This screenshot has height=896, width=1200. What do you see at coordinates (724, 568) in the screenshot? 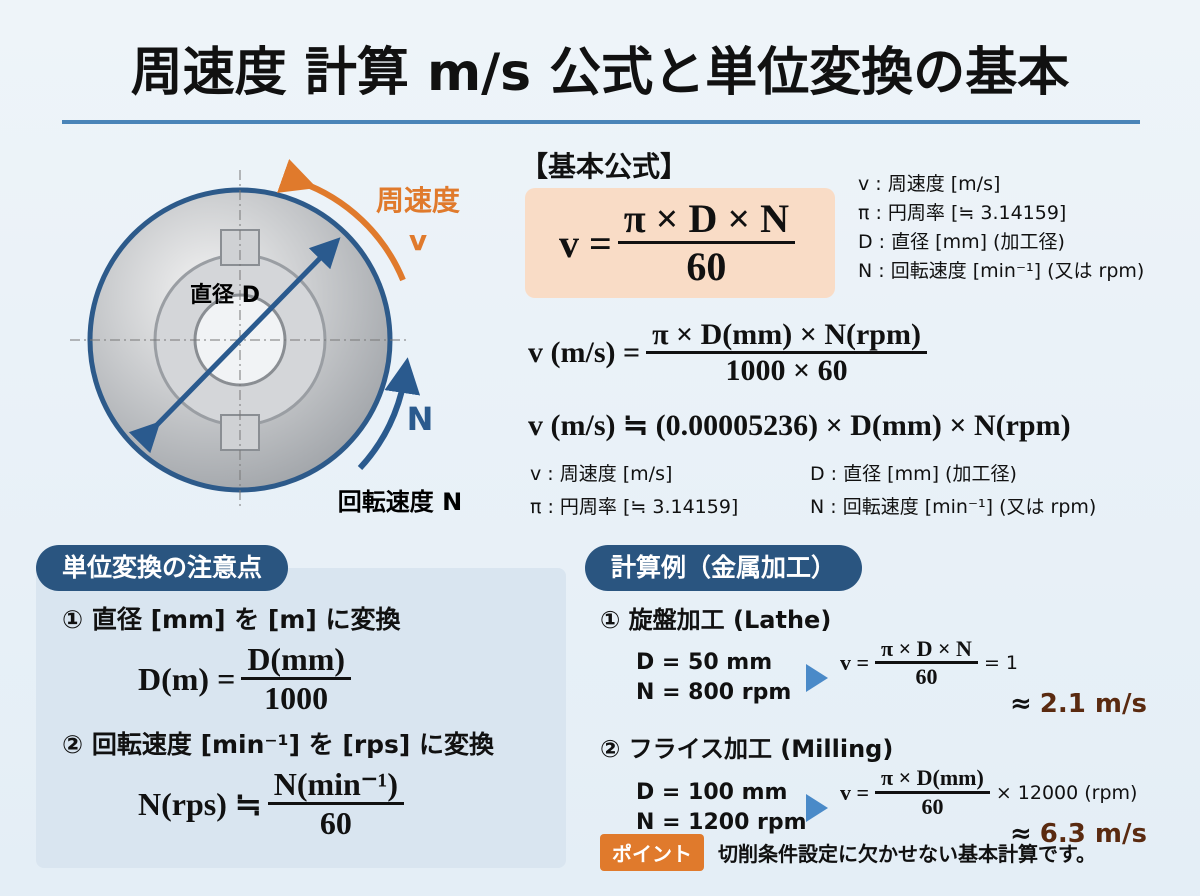
I see `examples-heading: 計算例（金属加工）` at bounding box center [724, 568].